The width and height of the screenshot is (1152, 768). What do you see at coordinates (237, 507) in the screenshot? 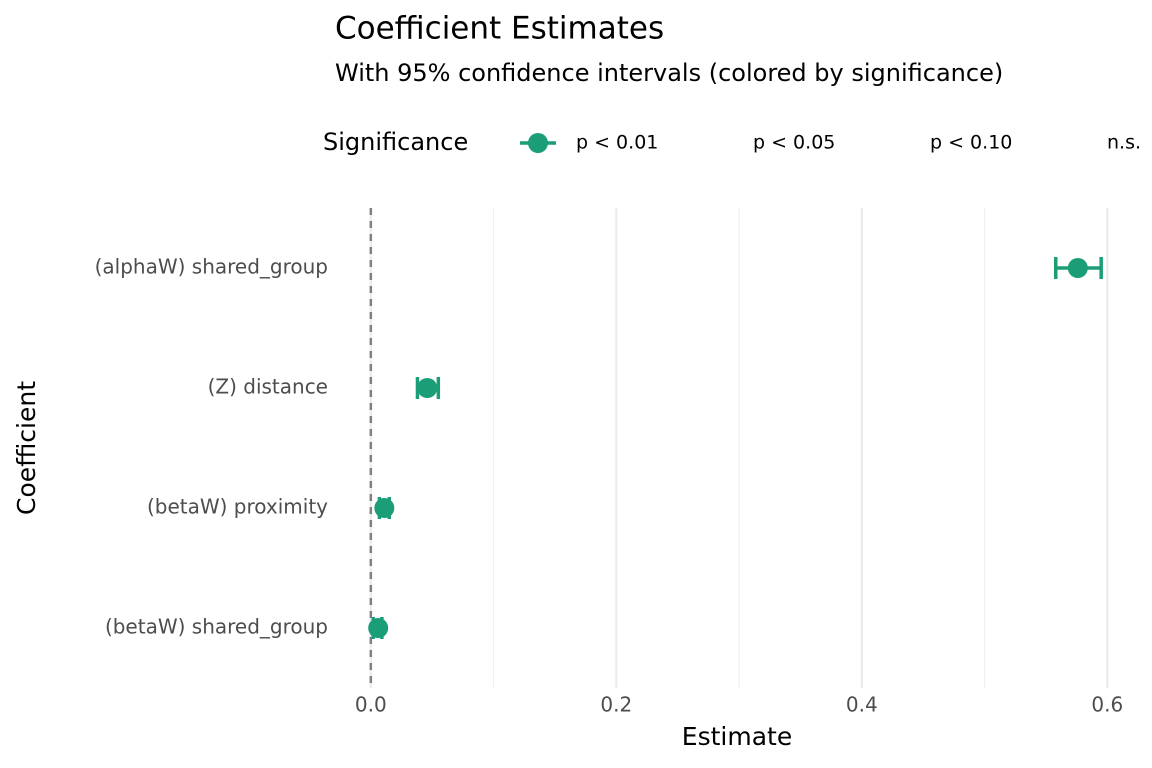
I see `y-tick-label: (betaW) proximity` at bounding box center [237, 507].